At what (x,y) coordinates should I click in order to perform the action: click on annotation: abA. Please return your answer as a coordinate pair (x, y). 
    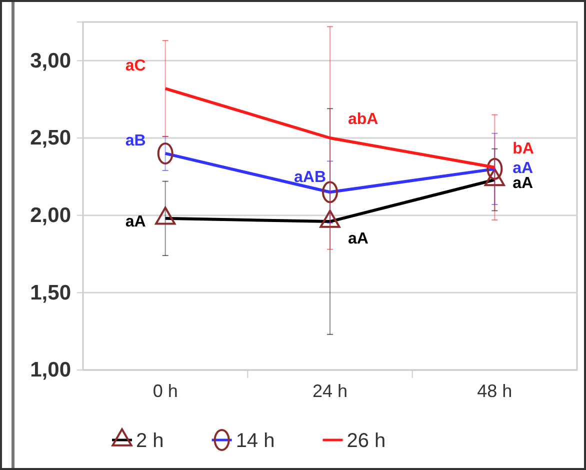
    Looking at the image, I should click on (363, 119).